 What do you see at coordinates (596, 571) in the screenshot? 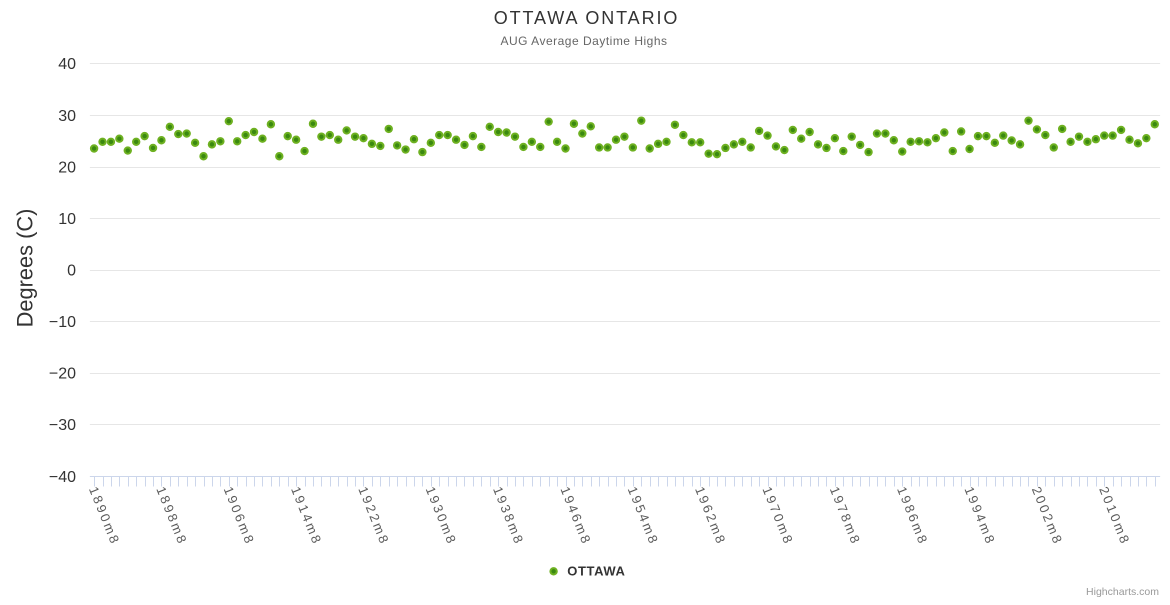
I see `svg-text: OTTAWA` at bounding box center [596, 571].